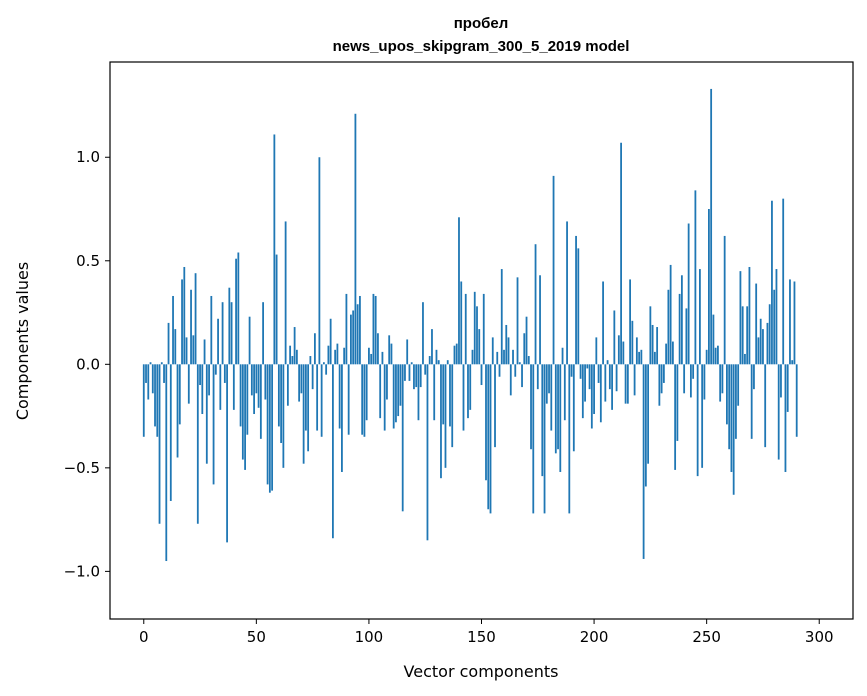 Image resolution: width=867 pixels, height=696 pixels. I want to click on x-tick-label: 100, so click(369, 637).